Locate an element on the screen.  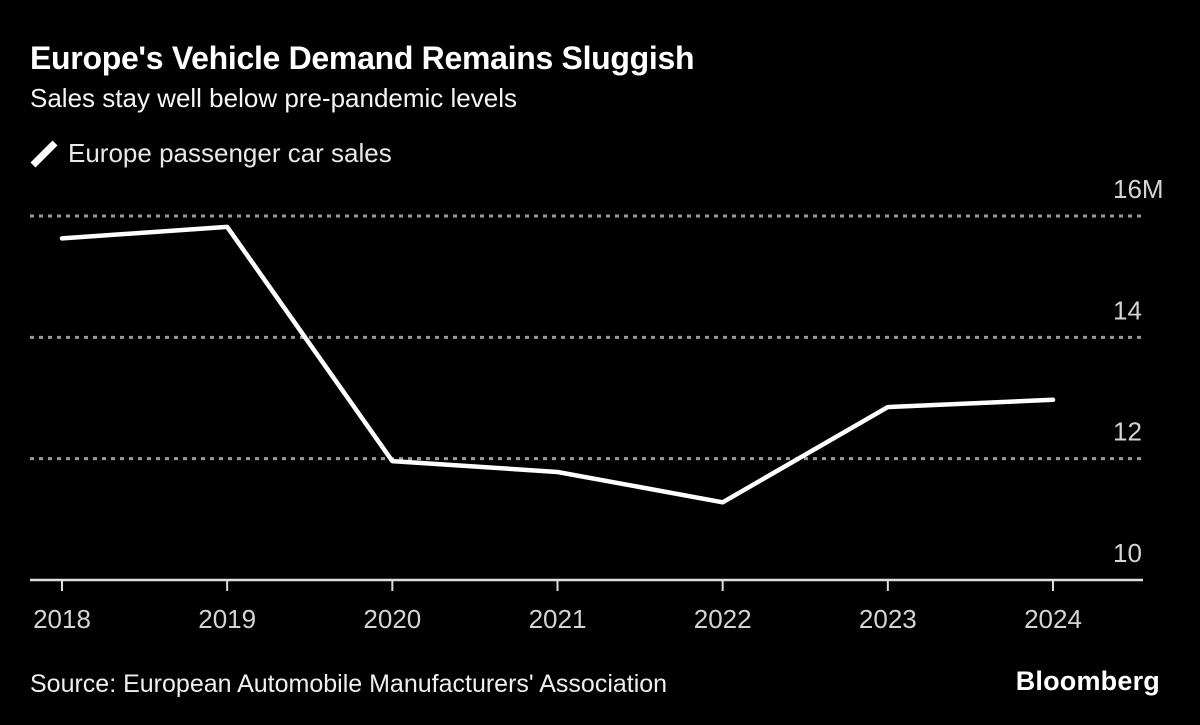
bloomberg-logo: Bloomberg is located at coordinates (1087, 681).